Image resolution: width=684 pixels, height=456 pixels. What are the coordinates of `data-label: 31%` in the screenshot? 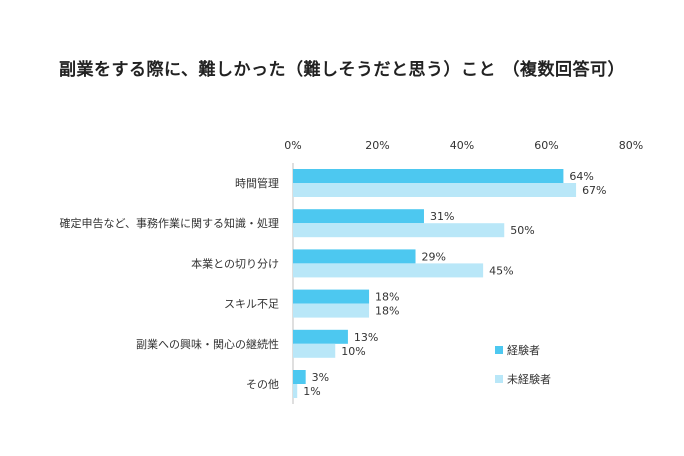 It's located at (442, 216).